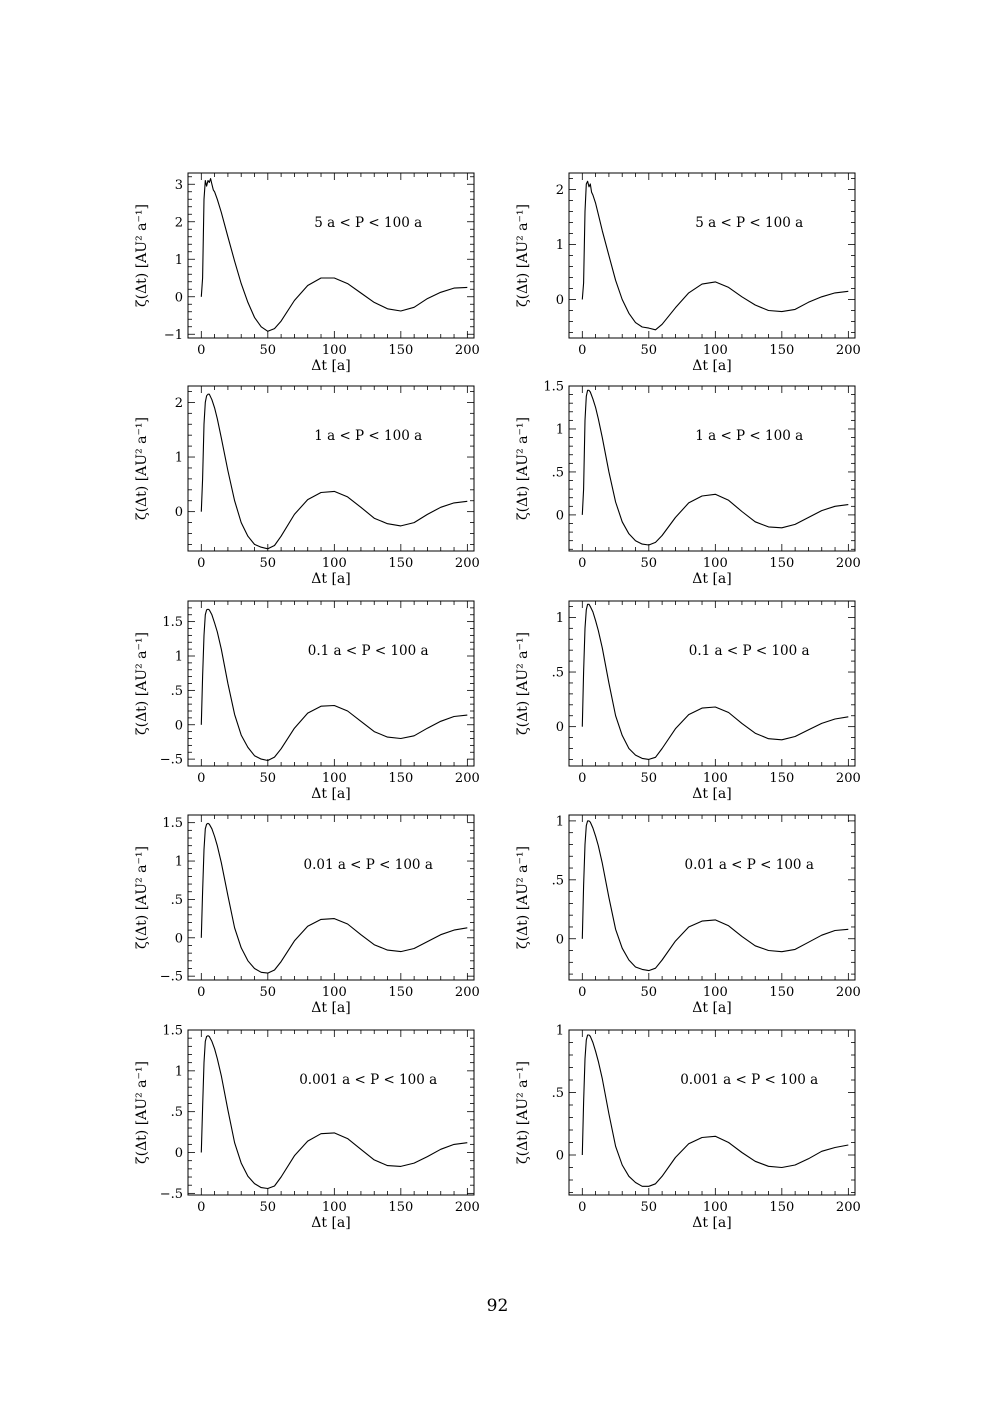 Image resolution: width=995 pixels, height=1405 pixels. Describe the element at coordinates (749, 651) in the screenshot. I see `panel-annotation: 0.1 a < P < 100 a` at that location.